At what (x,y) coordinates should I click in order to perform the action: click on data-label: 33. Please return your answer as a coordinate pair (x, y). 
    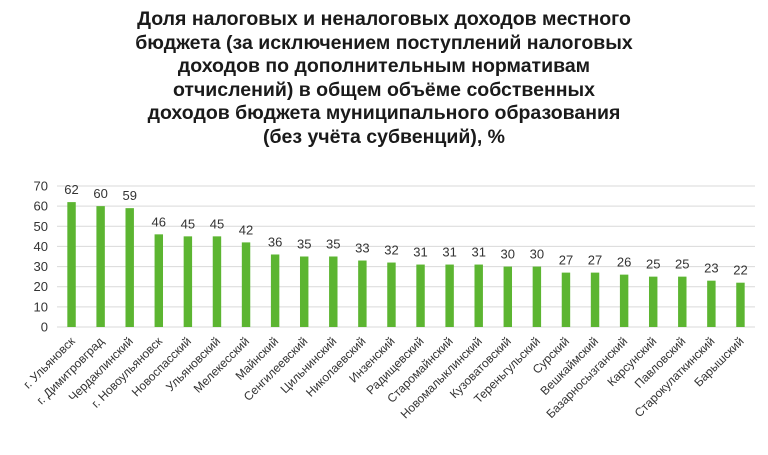
    Looking at the image, I should click on (362, 248).